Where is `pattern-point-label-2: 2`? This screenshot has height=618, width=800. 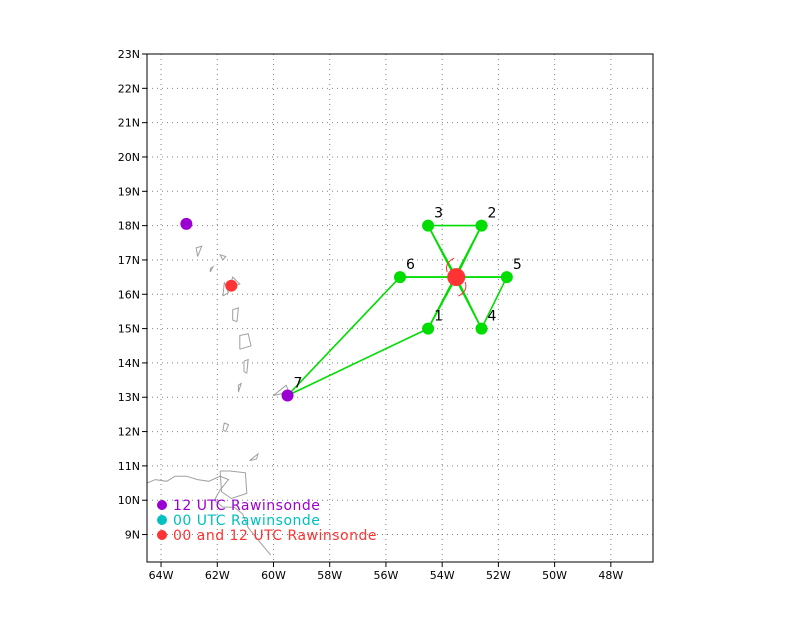 pattern-point-label-2: 2 is located at coordinates (492, 214).